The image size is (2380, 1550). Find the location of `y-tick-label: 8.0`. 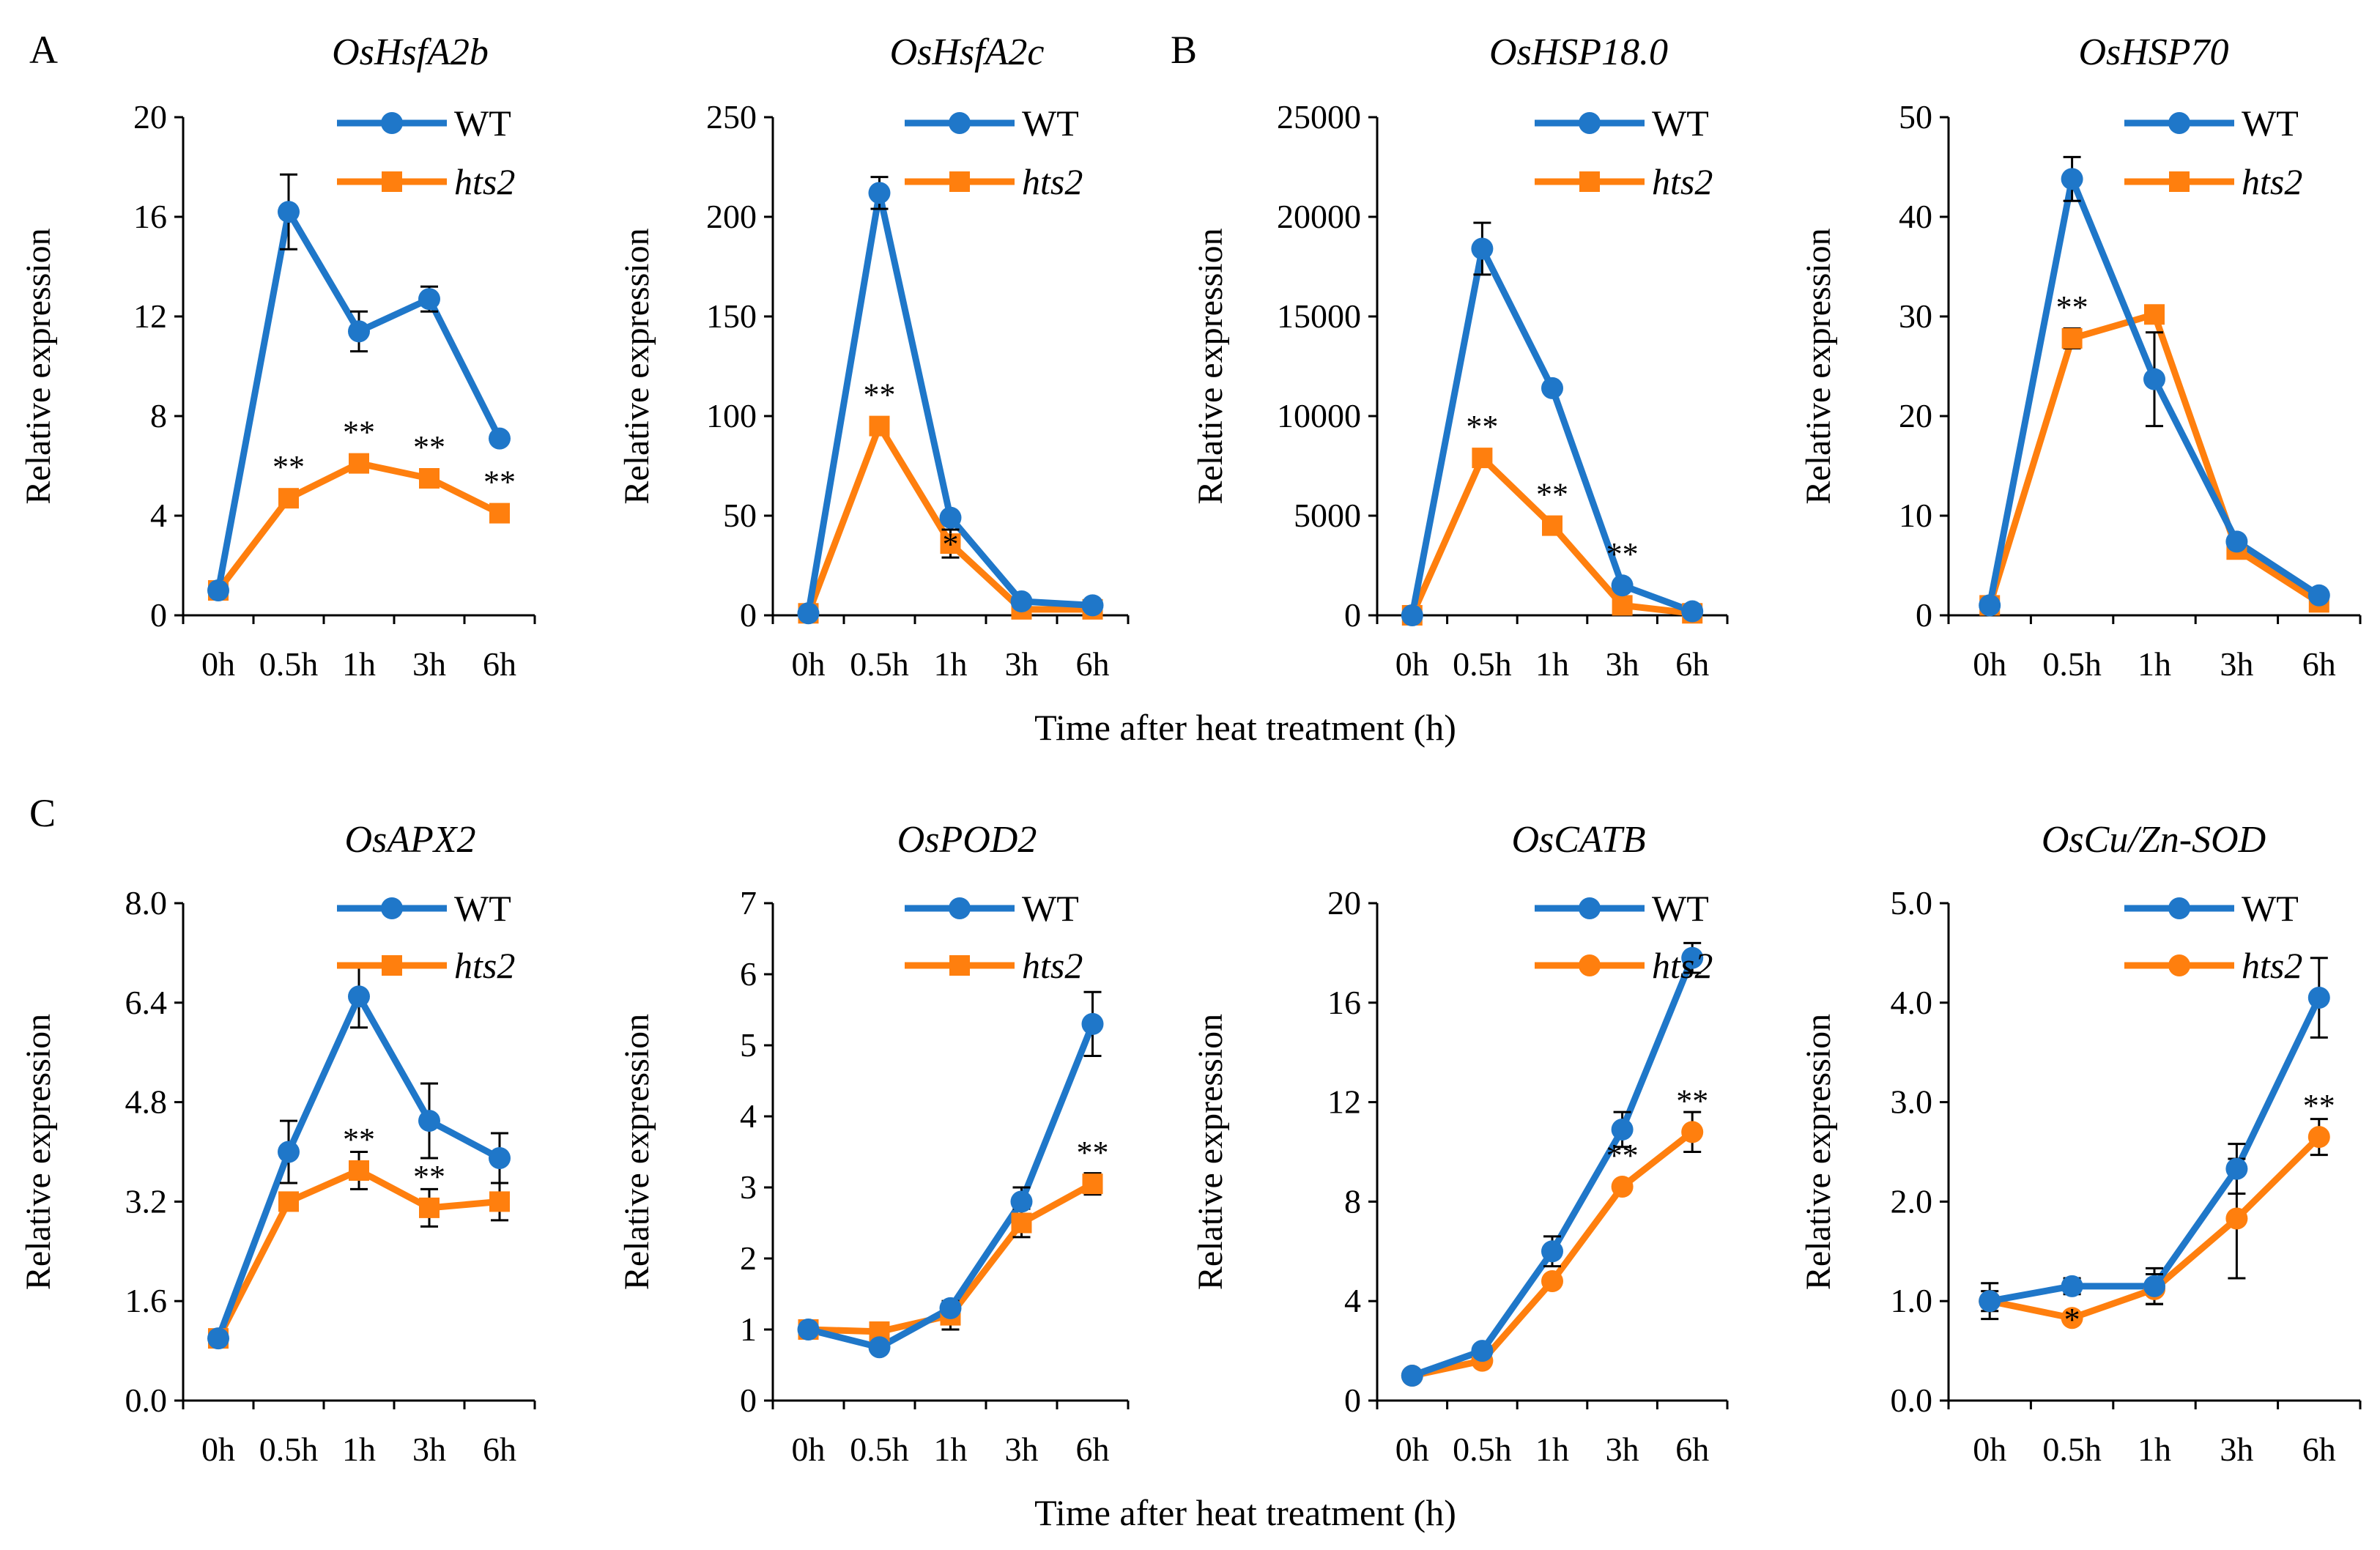

y-tick-label: 8.0 is located at coordinates (146, 903).